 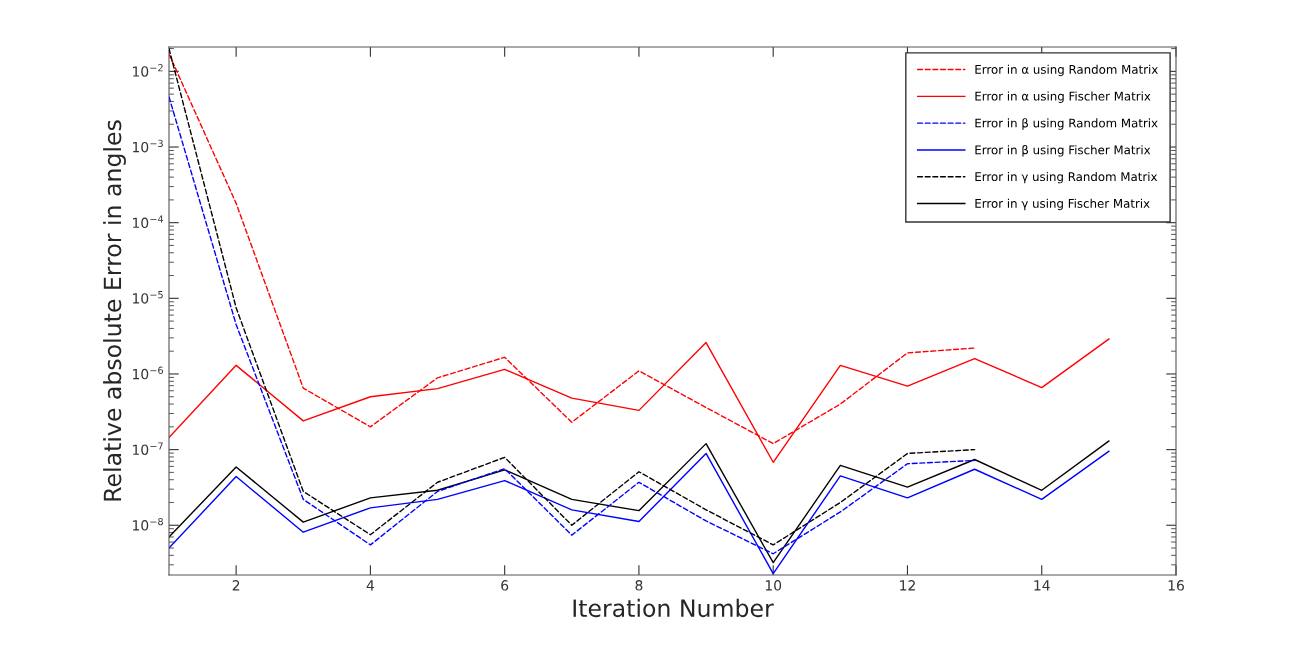 I want to click on y-tick-label: 10$^{−7}$, so click(x=148, y=448).